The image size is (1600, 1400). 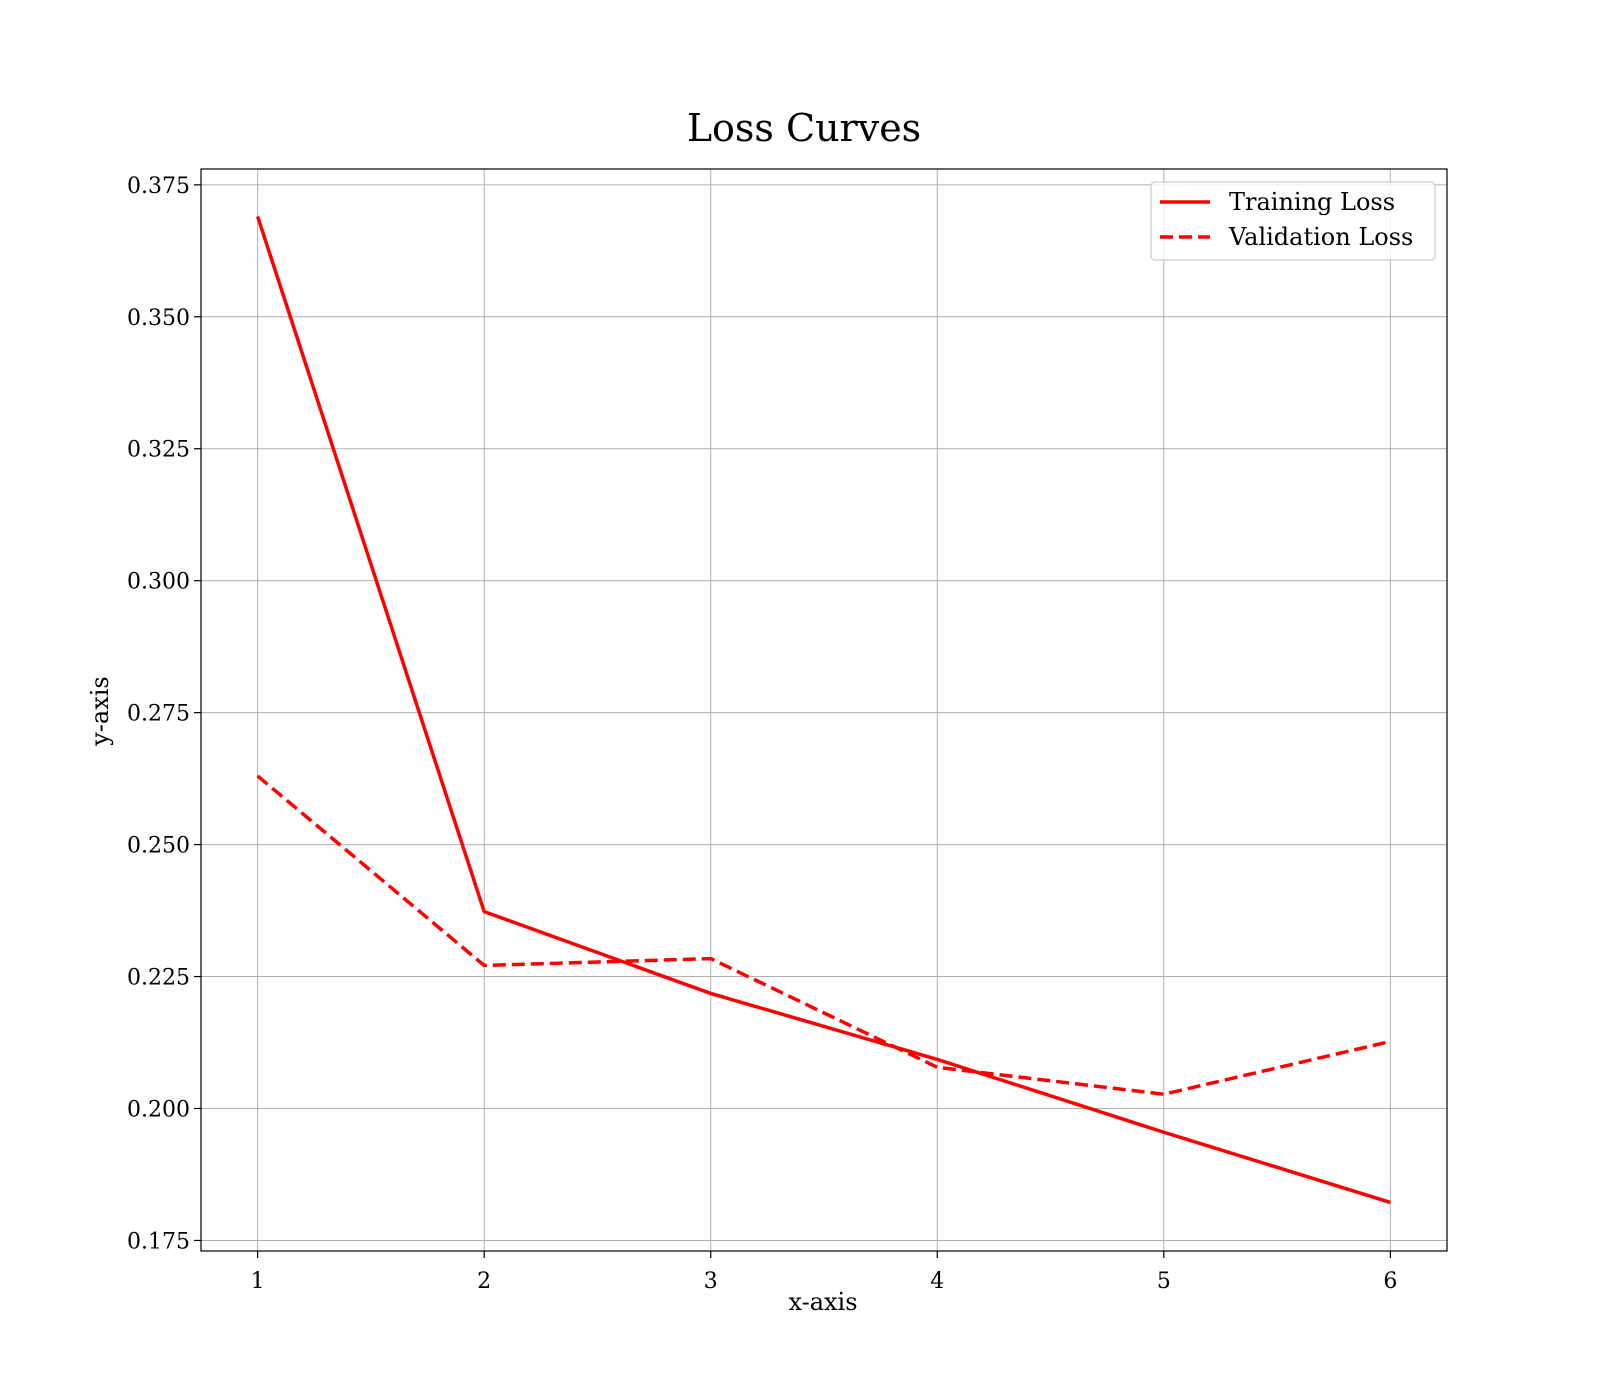 What do you see at coordinates (158, 186) in the screenshot?
I see `y-tick-label: 0.375` at bounding box center [158, 186].